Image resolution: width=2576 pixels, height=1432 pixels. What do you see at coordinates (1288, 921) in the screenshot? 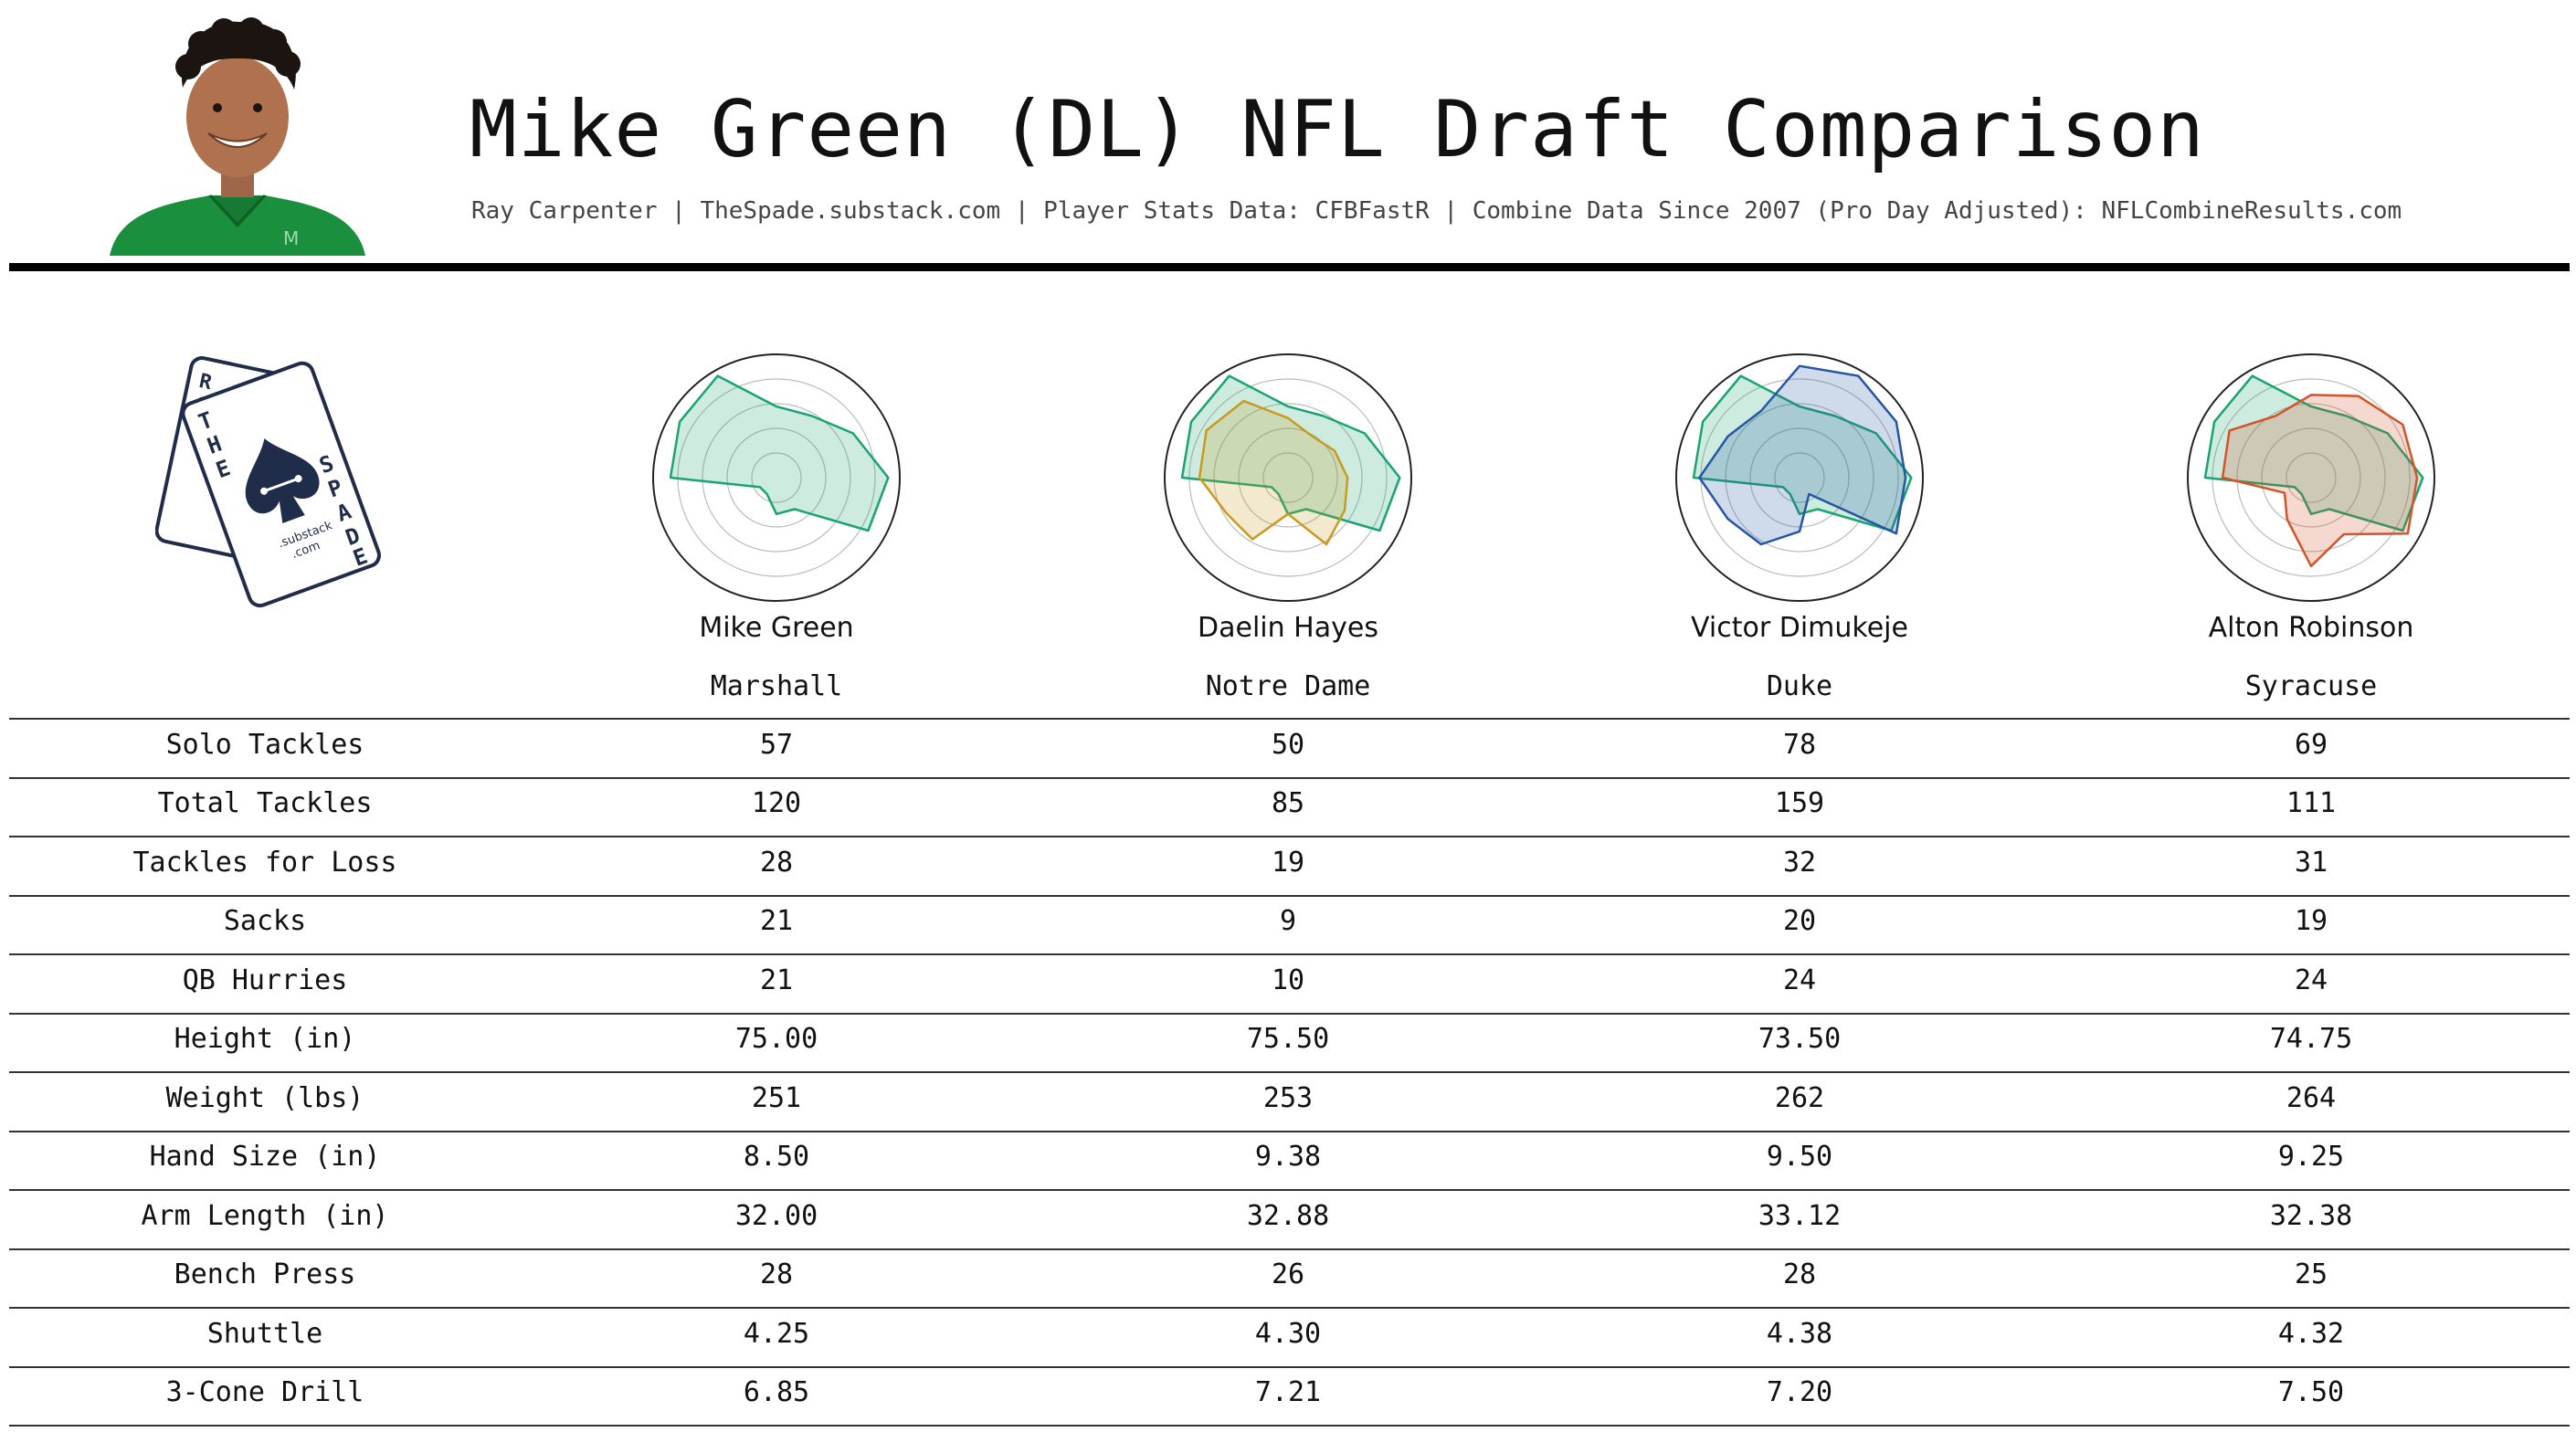
I see `table-cell: 9` at bounding box center [1288, 921].